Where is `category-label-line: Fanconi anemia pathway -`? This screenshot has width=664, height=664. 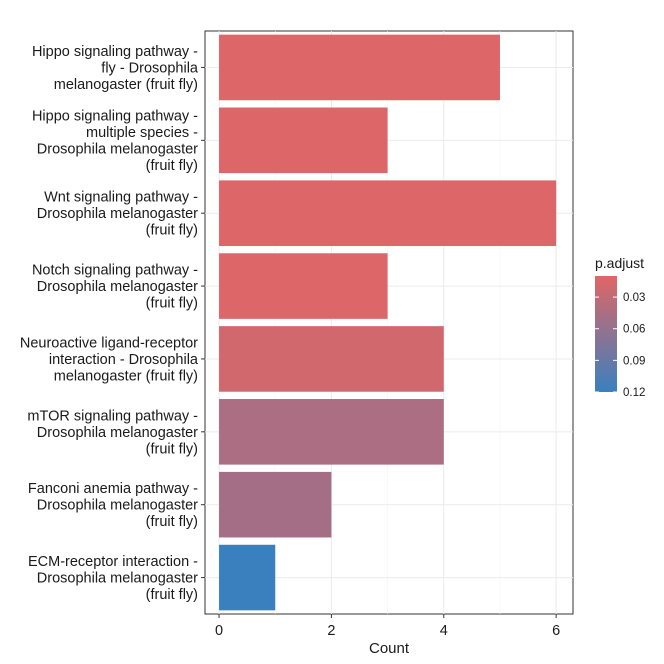
category-label-line: Fanconi anemia pathway - is located at coordinates (113, 489).